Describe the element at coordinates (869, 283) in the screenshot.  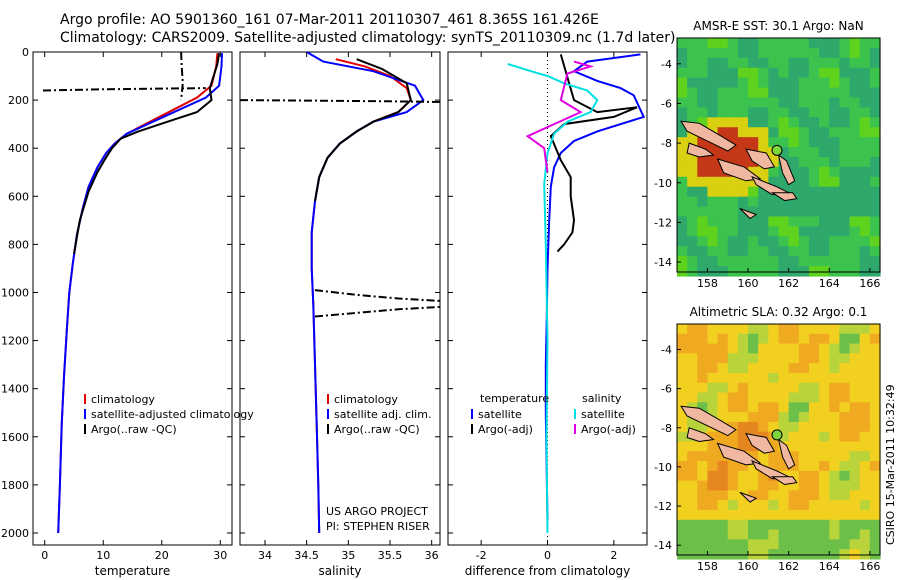
I see `x-tick-label: 166` at that location.